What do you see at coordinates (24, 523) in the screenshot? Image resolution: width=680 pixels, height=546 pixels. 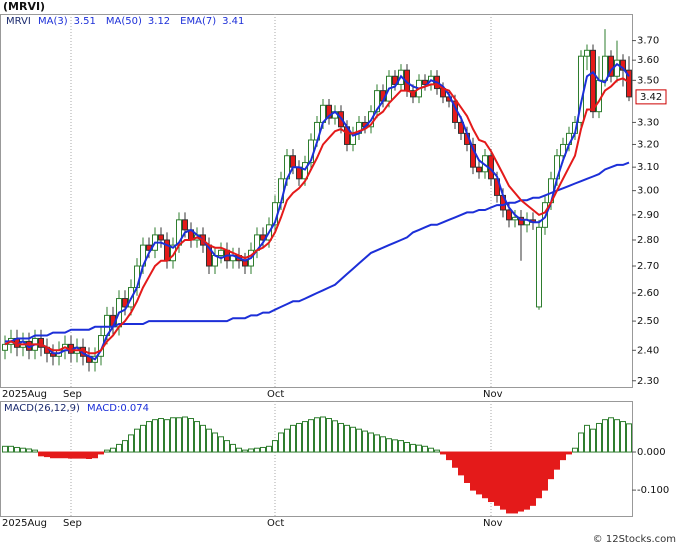 I see `x-tick-label: 2025Aug` at bounding box center [24, 523].